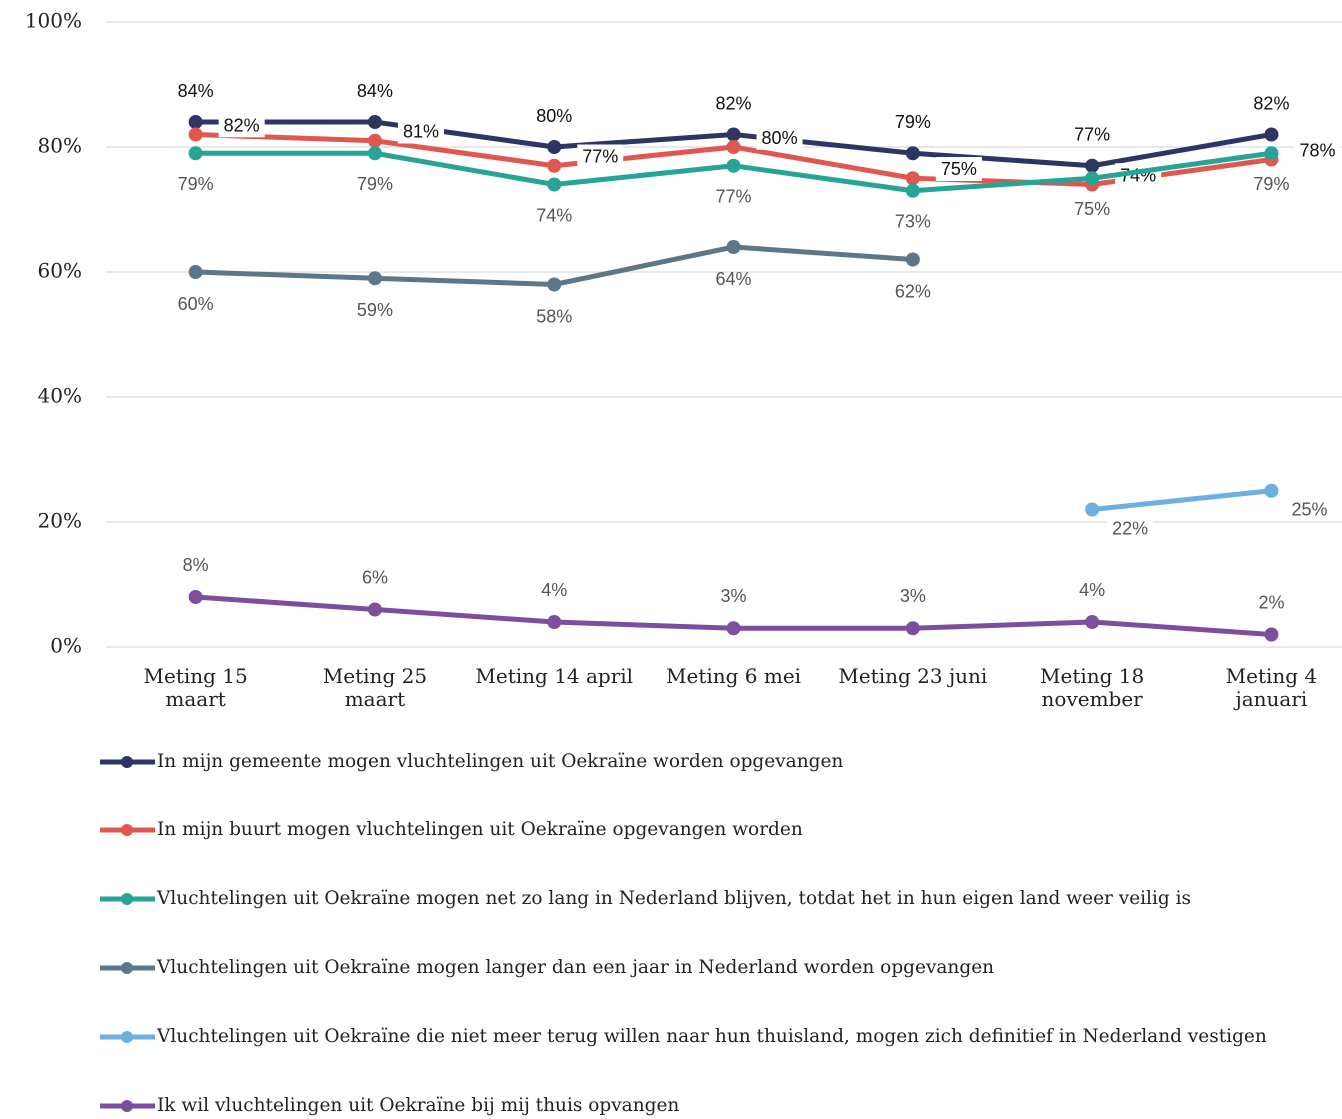  I want to click on data-label-group: 62%, so click(913, 291).